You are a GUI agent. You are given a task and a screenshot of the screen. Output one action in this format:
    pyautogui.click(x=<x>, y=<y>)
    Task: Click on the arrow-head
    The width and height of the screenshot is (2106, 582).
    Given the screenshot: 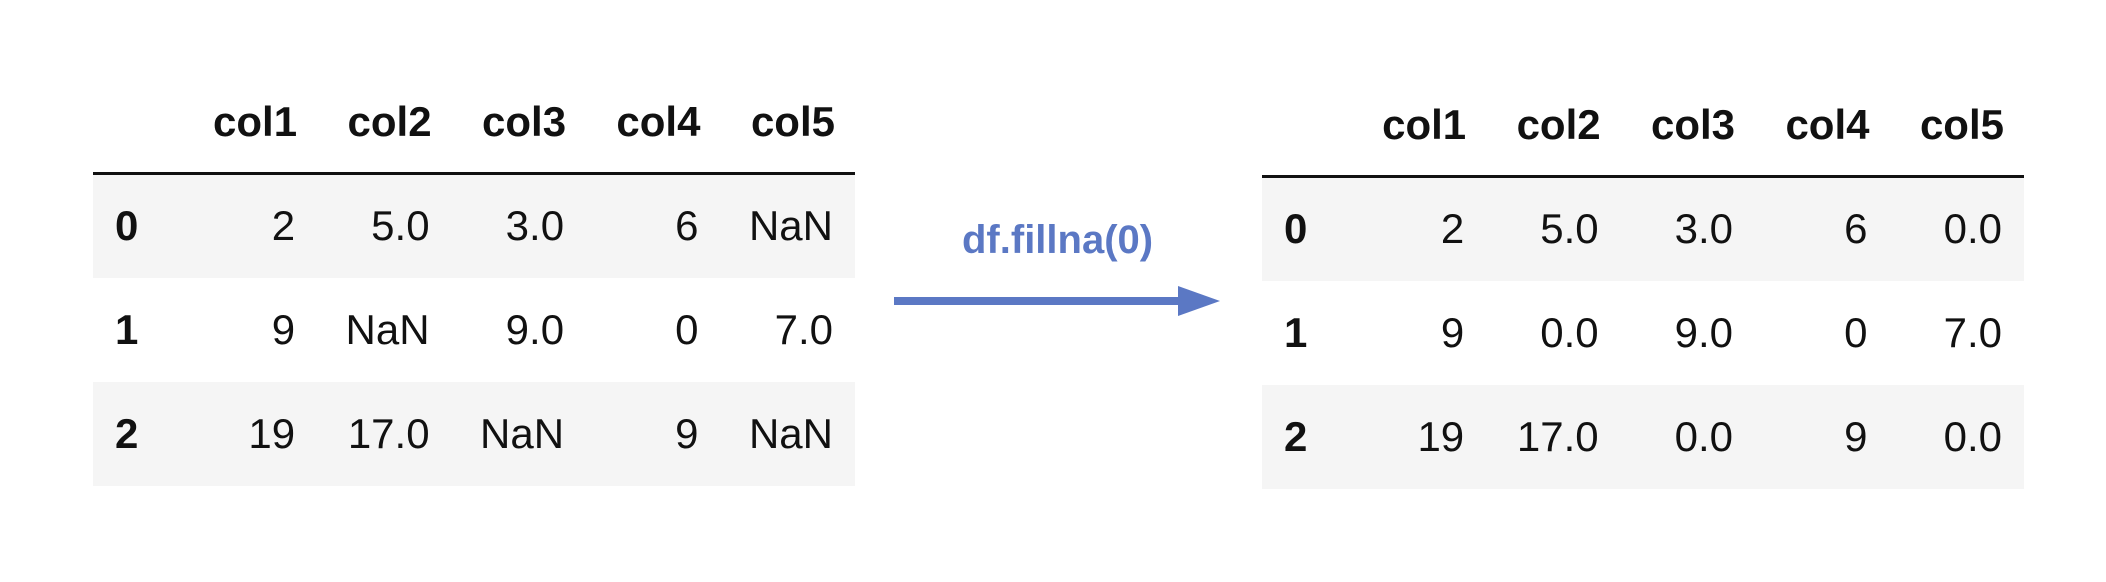 What is the action you would take?
    pyautogui.click(x=1199, y=301)
    